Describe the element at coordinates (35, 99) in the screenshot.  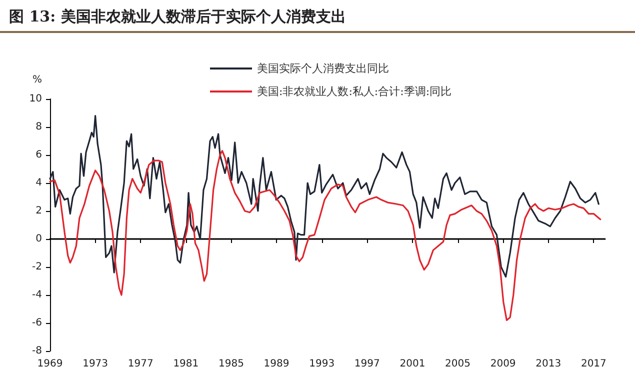
I see `y-tick-label: 10` at that location.